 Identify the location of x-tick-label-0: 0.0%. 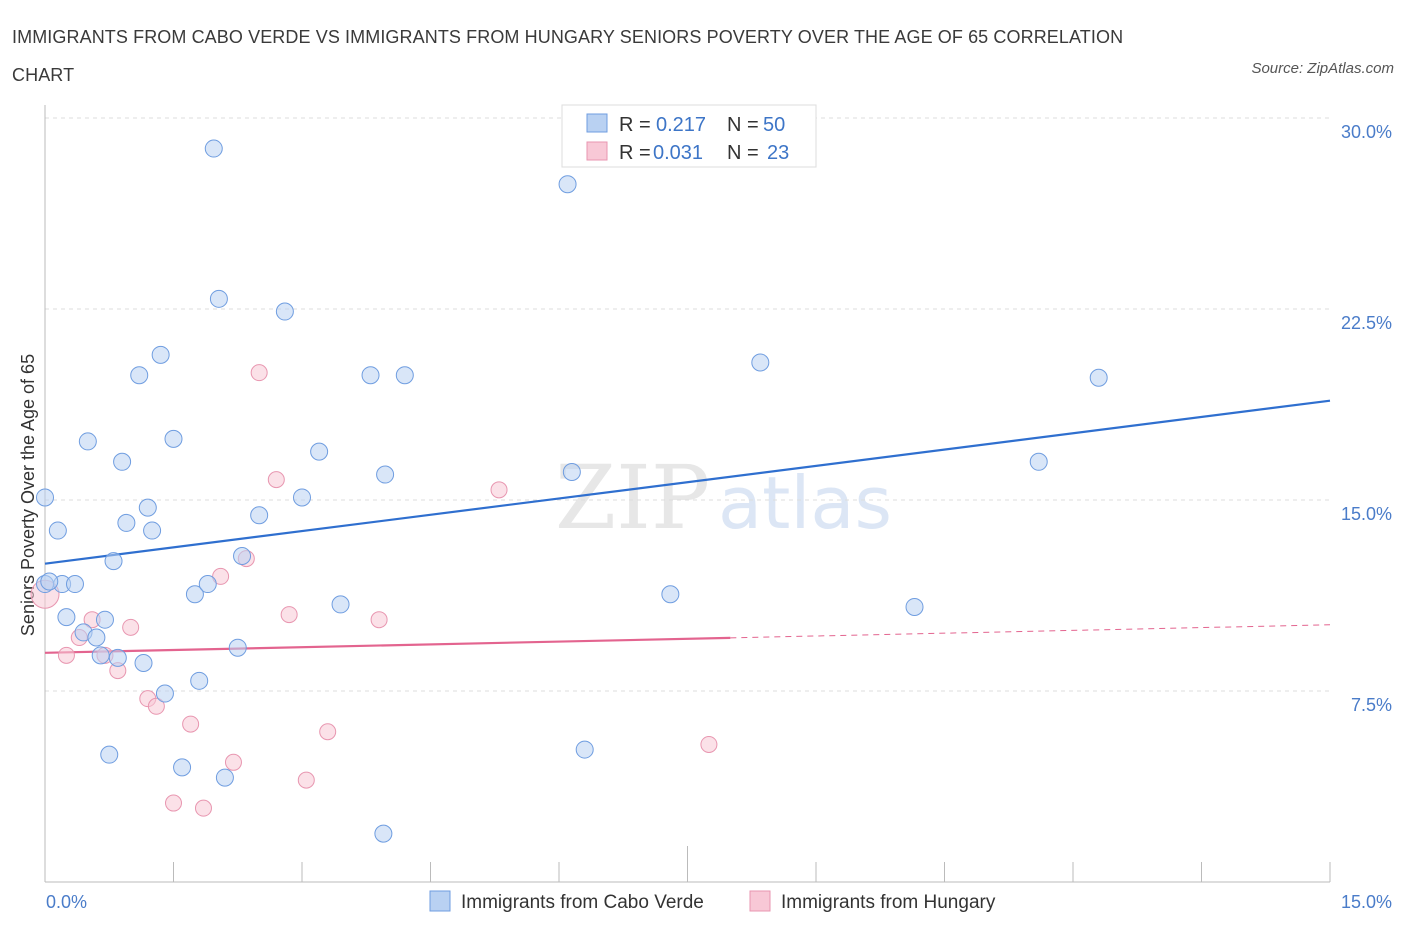
(66, 902).